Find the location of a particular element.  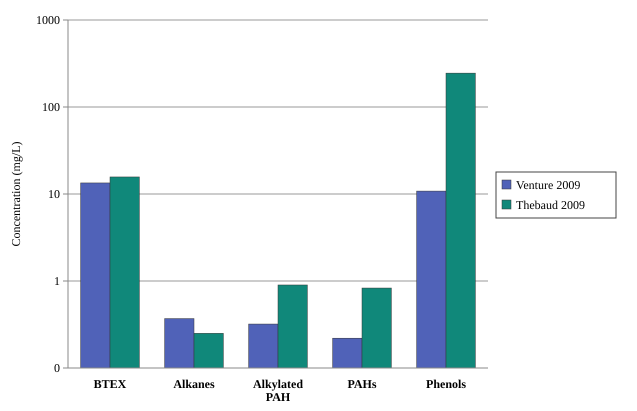

legend-label: Venture 2009 is located at coordinates (548, 185).